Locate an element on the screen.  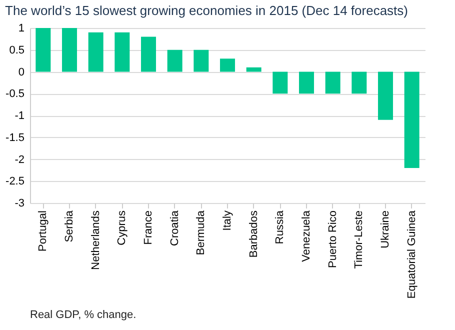
x-tick-label: Cyprus is located at coordinates (122, 228).